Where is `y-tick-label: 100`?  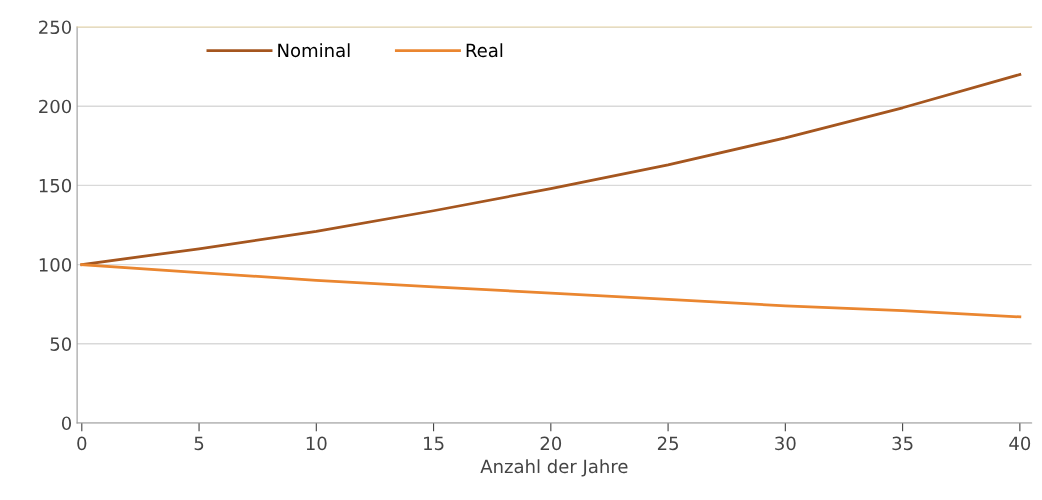
y-tick-label: 100 is located at coordinates (55, 265).